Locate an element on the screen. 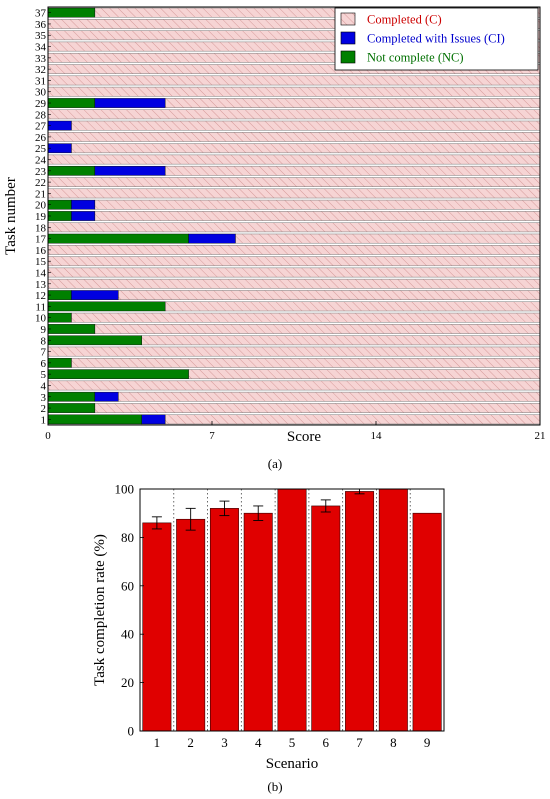 The width and height of the screenshot is (550, 799). scenario-tick-6: 6 is located at coordinates (326, 742).